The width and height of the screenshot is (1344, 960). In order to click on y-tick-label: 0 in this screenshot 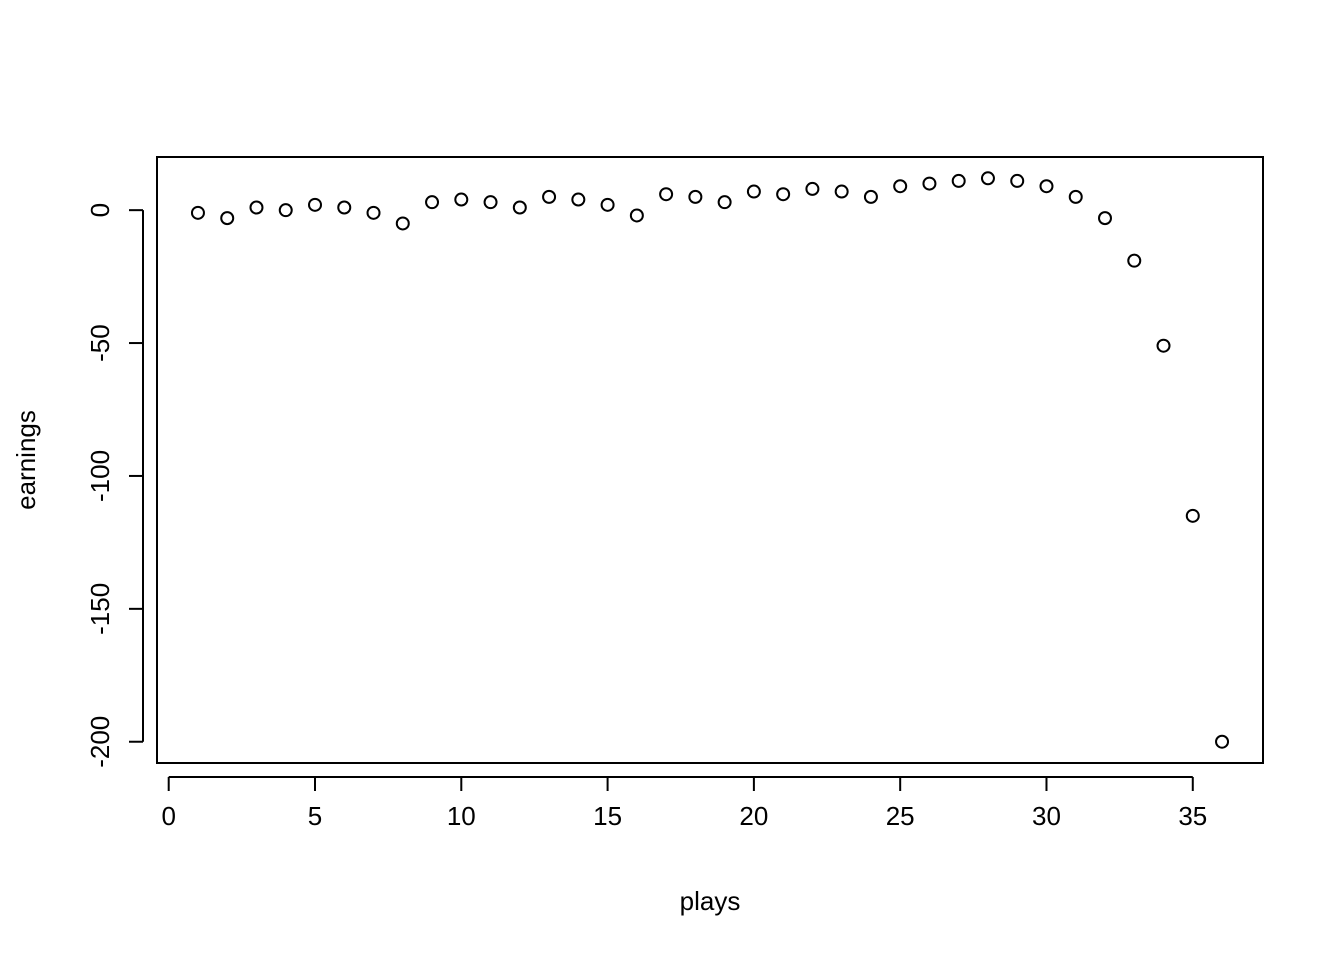, I will do `click(100, 210)`.